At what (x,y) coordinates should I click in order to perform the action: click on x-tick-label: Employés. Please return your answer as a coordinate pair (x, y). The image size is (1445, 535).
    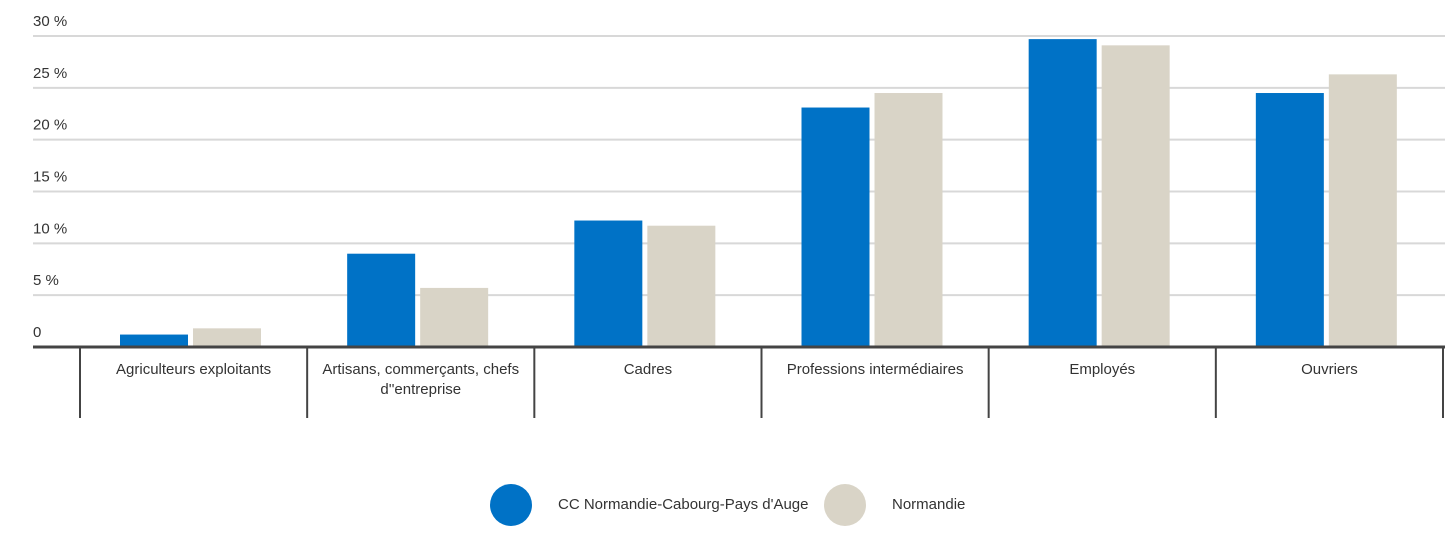
    Looking at the image, I should click on (1102, 369).